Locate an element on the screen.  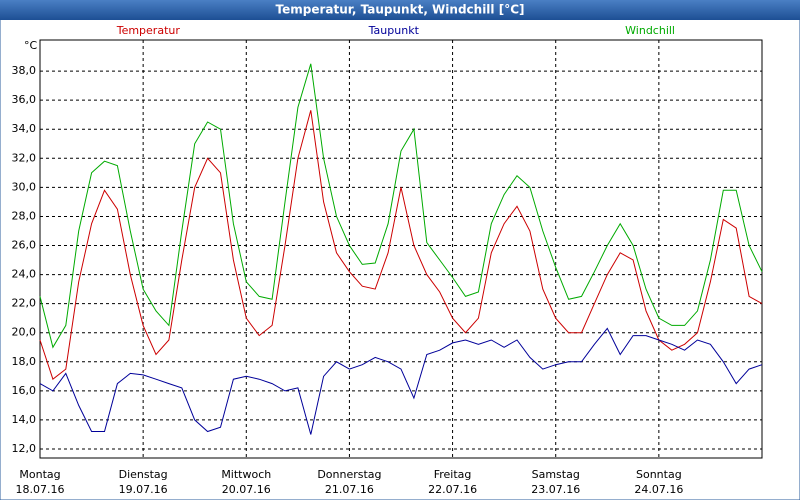
x-tick-date: 23.07.16 is located at coordinates (555, 489).